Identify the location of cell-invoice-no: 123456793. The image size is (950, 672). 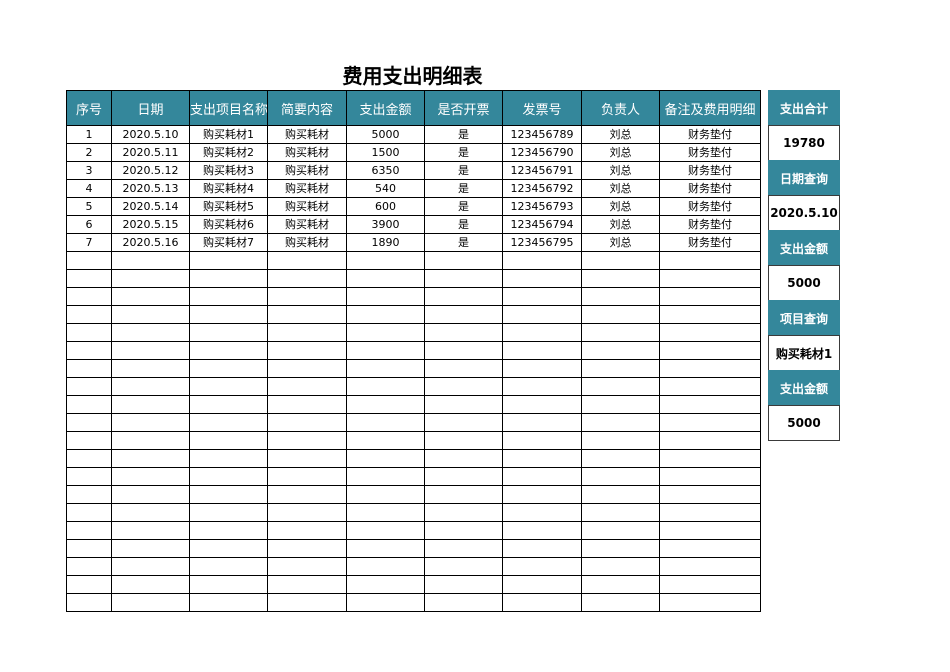
(542, 206).